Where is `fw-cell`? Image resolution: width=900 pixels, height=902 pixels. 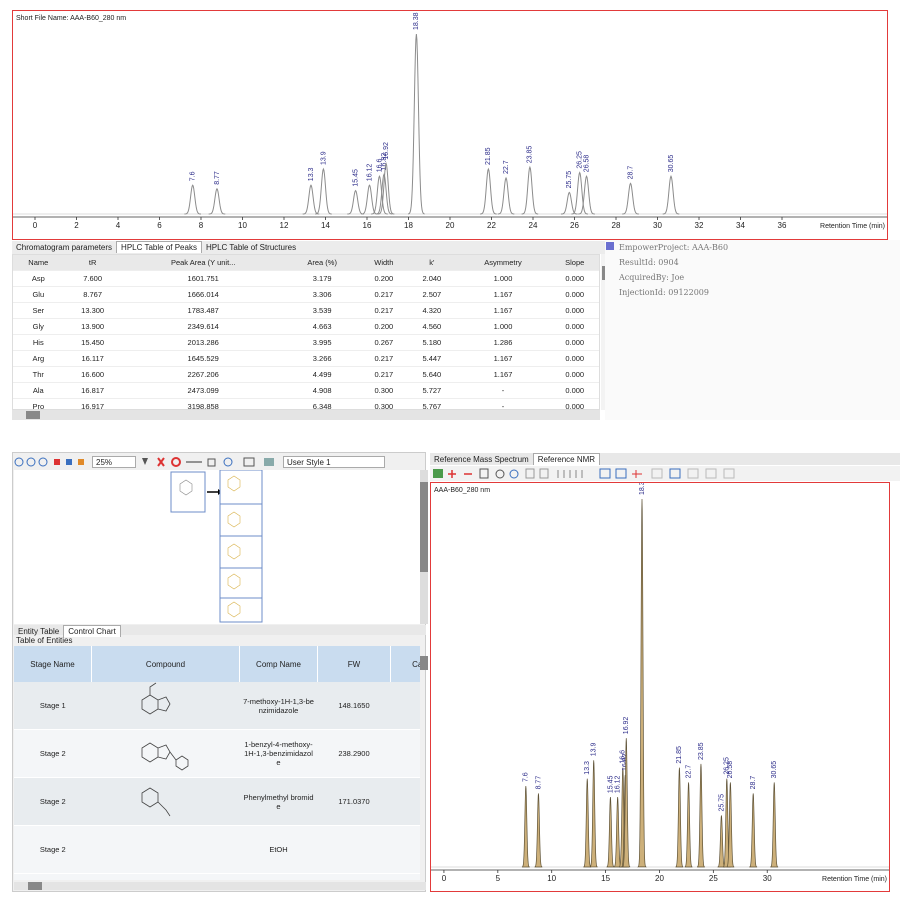 fw-cell is located at coordinates (354, 849).